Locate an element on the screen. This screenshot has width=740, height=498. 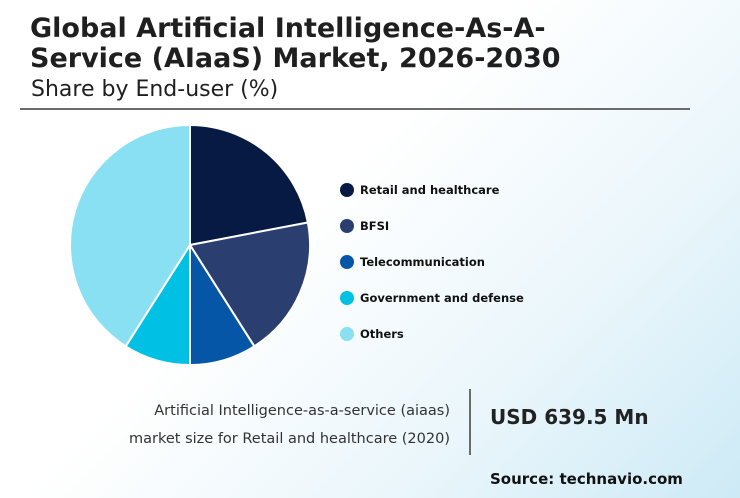
legend-label: Retail and healthcare is located at coordinates (430, 190).